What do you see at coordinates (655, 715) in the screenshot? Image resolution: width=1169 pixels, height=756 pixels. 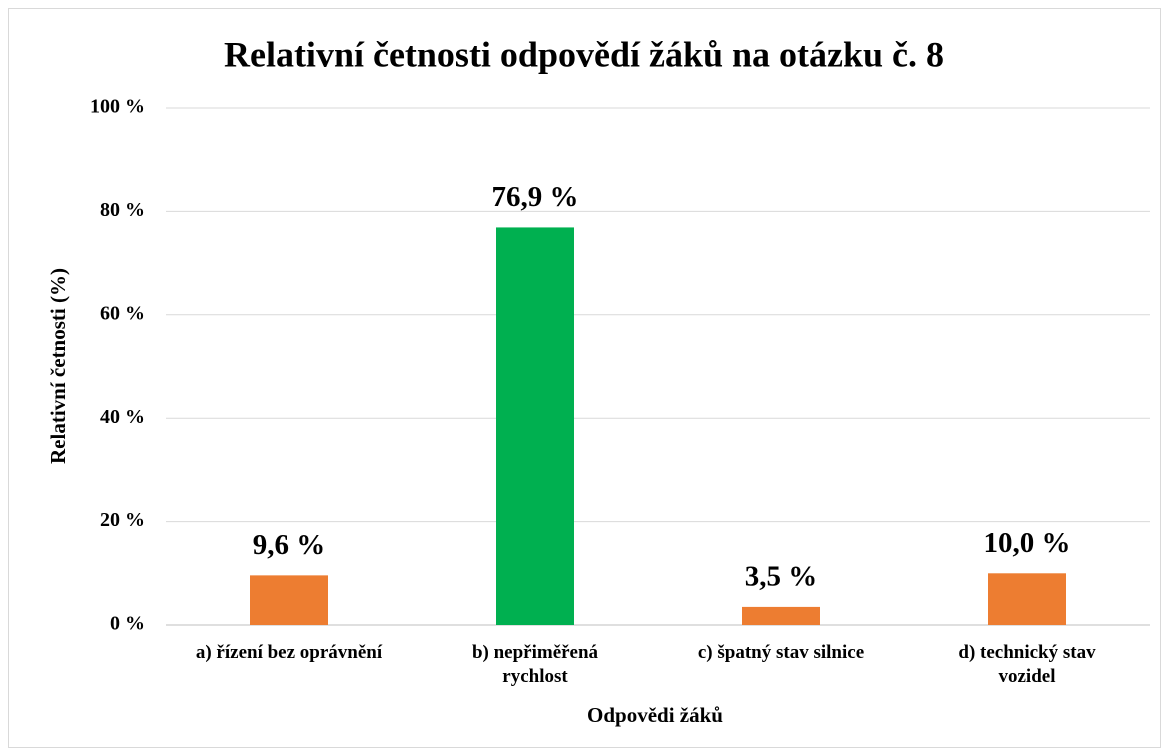 I see `x-axis-title: Odpovědi žáků` at bounding box center [655, 715].